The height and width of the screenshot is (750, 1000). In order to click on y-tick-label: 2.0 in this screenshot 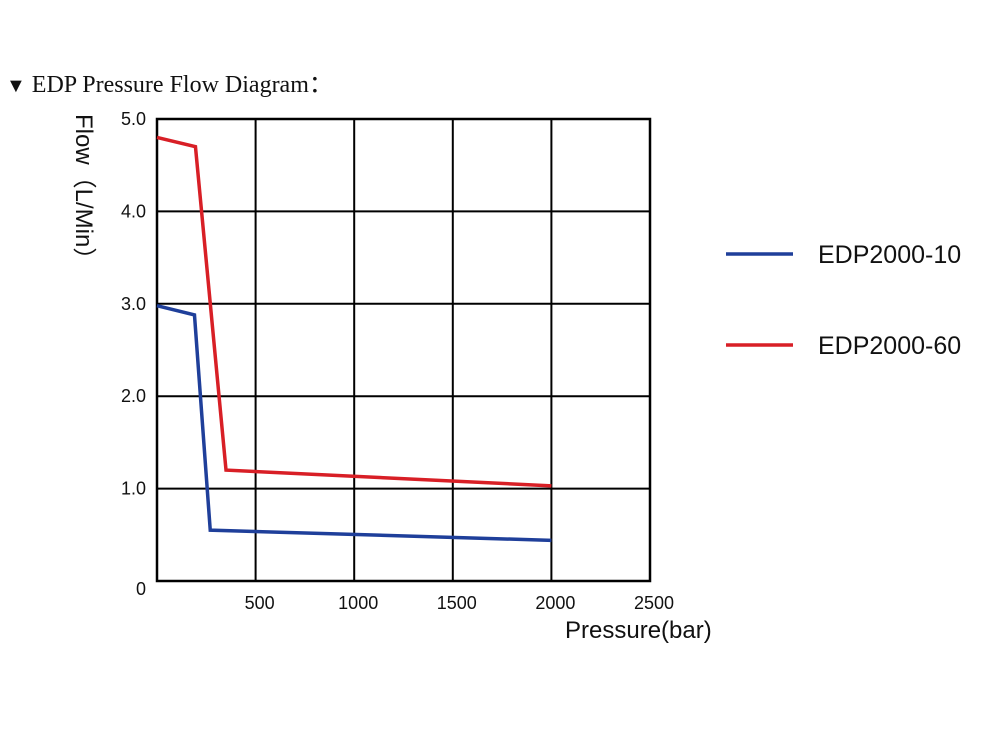, I will do `click(133, 396)`.